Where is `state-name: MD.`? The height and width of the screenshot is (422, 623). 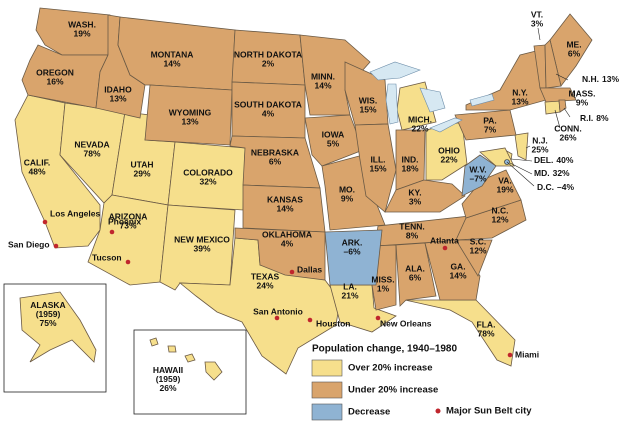 state-name: MD. is located at coordinates (542, 173).